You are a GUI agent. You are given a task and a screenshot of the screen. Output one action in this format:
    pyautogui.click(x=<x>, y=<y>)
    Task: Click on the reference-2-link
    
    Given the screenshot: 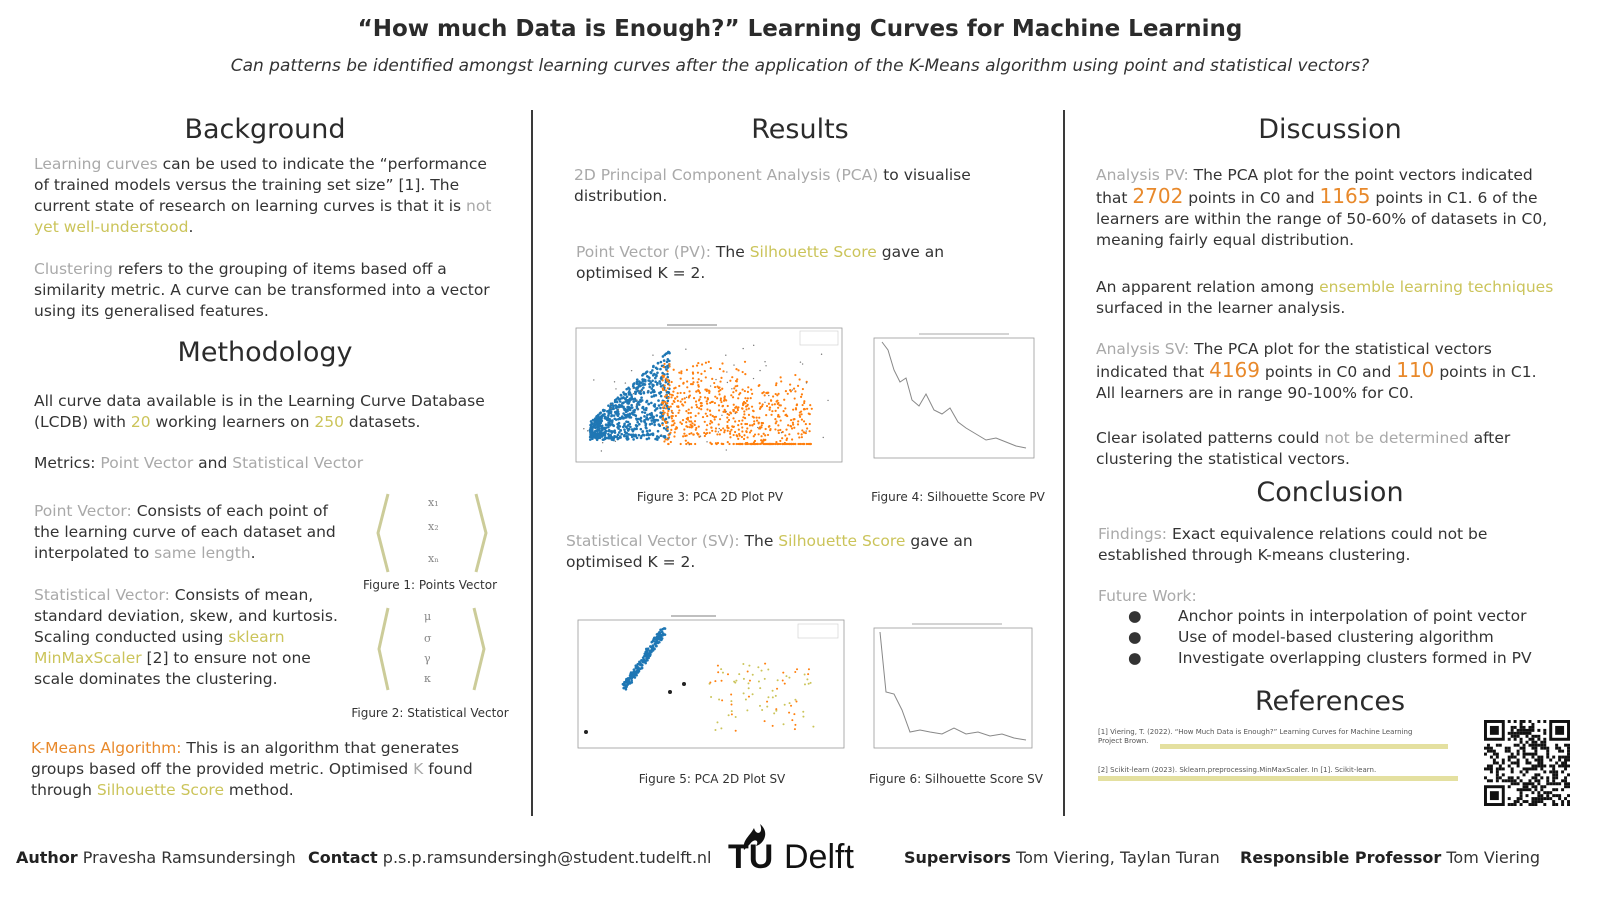 What is the action you would take?
    pyautogui.click(x=1278, y=778)
    